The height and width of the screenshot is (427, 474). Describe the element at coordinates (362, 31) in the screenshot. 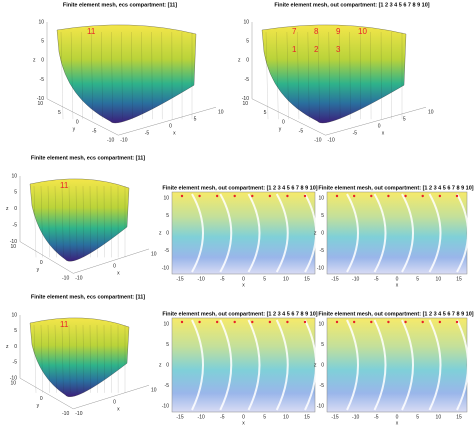

I see `marker-label: 10` at that location.